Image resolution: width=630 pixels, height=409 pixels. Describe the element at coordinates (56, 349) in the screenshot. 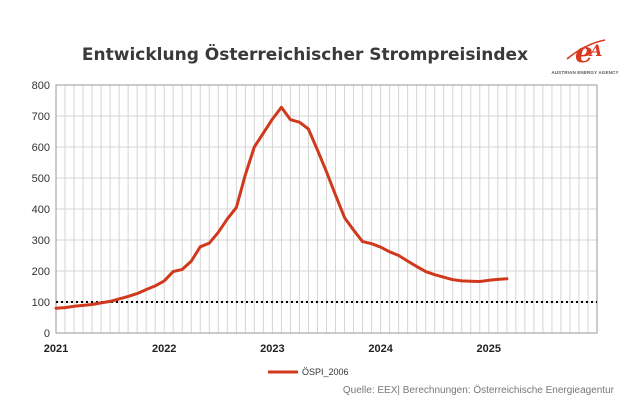

I see `x-tick-label: 2021` at that location.